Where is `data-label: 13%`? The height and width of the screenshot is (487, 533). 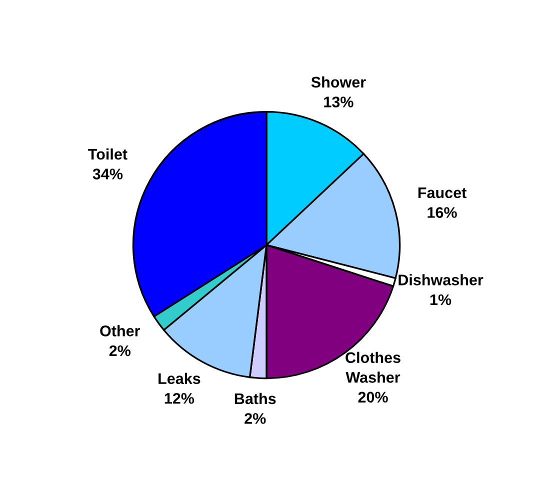 data-label: 13% is located at coordinates (339, 102).